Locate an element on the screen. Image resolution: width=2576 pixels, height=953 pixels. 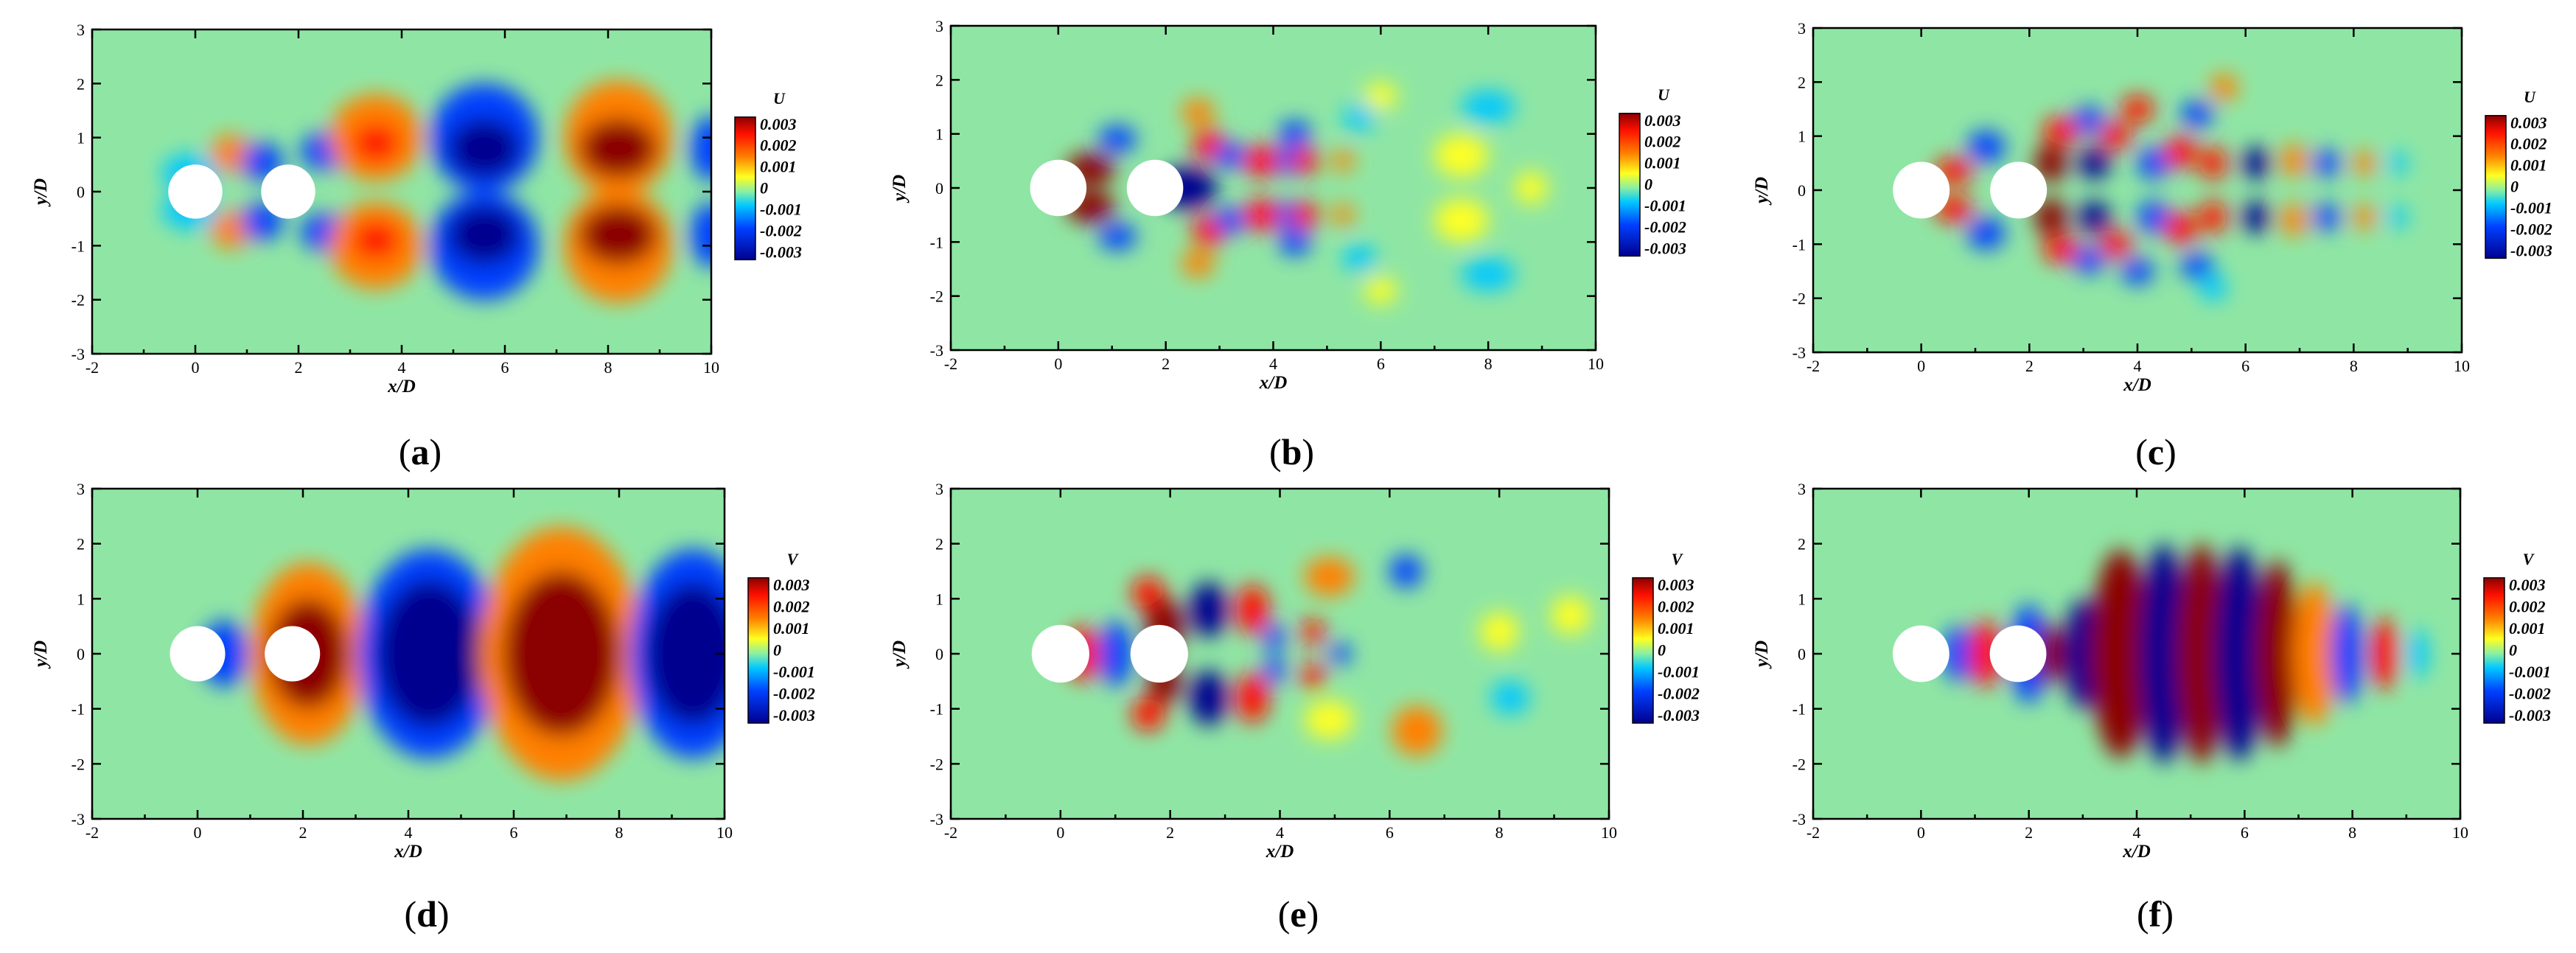
x-tick-label: 4 is located at coordinates (1280, 832).